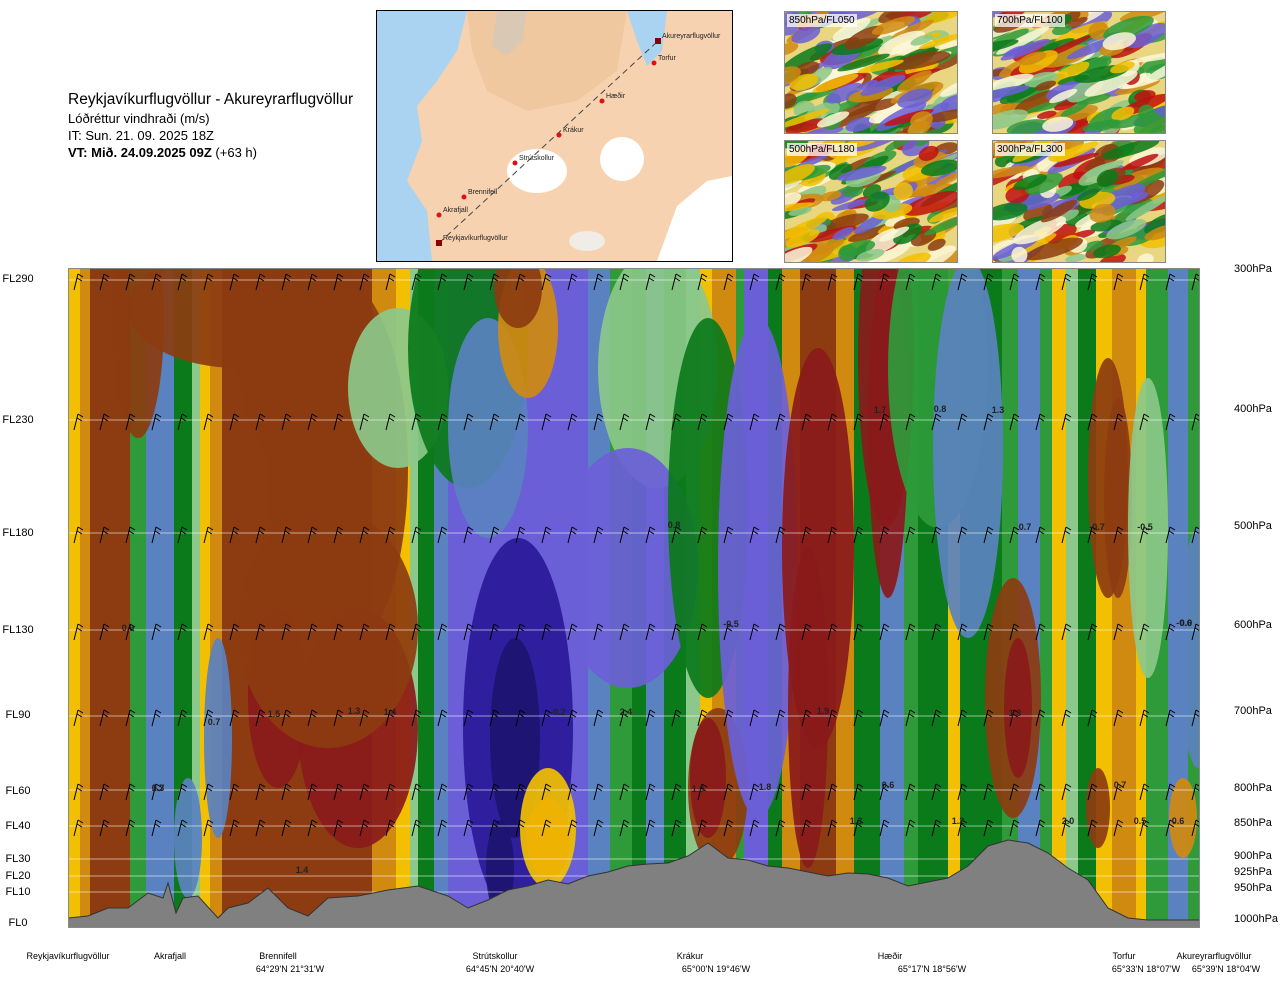 This screenshot has width=1280, height=981. Describe the element at coordinates (1253, 269) in the screenshot. I see `pressure-tick-label: 300hPa` at that location.